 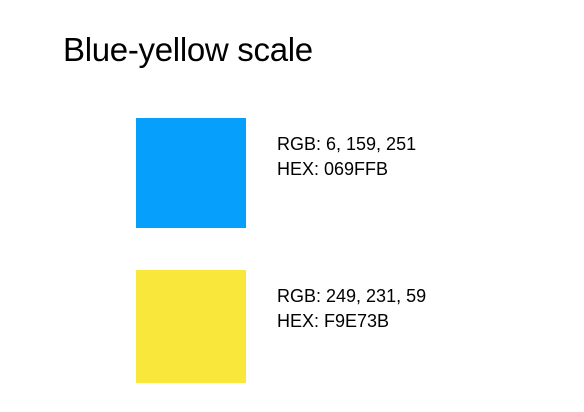 I want to click on color-swatch-blue, so click(x=191, y=173).